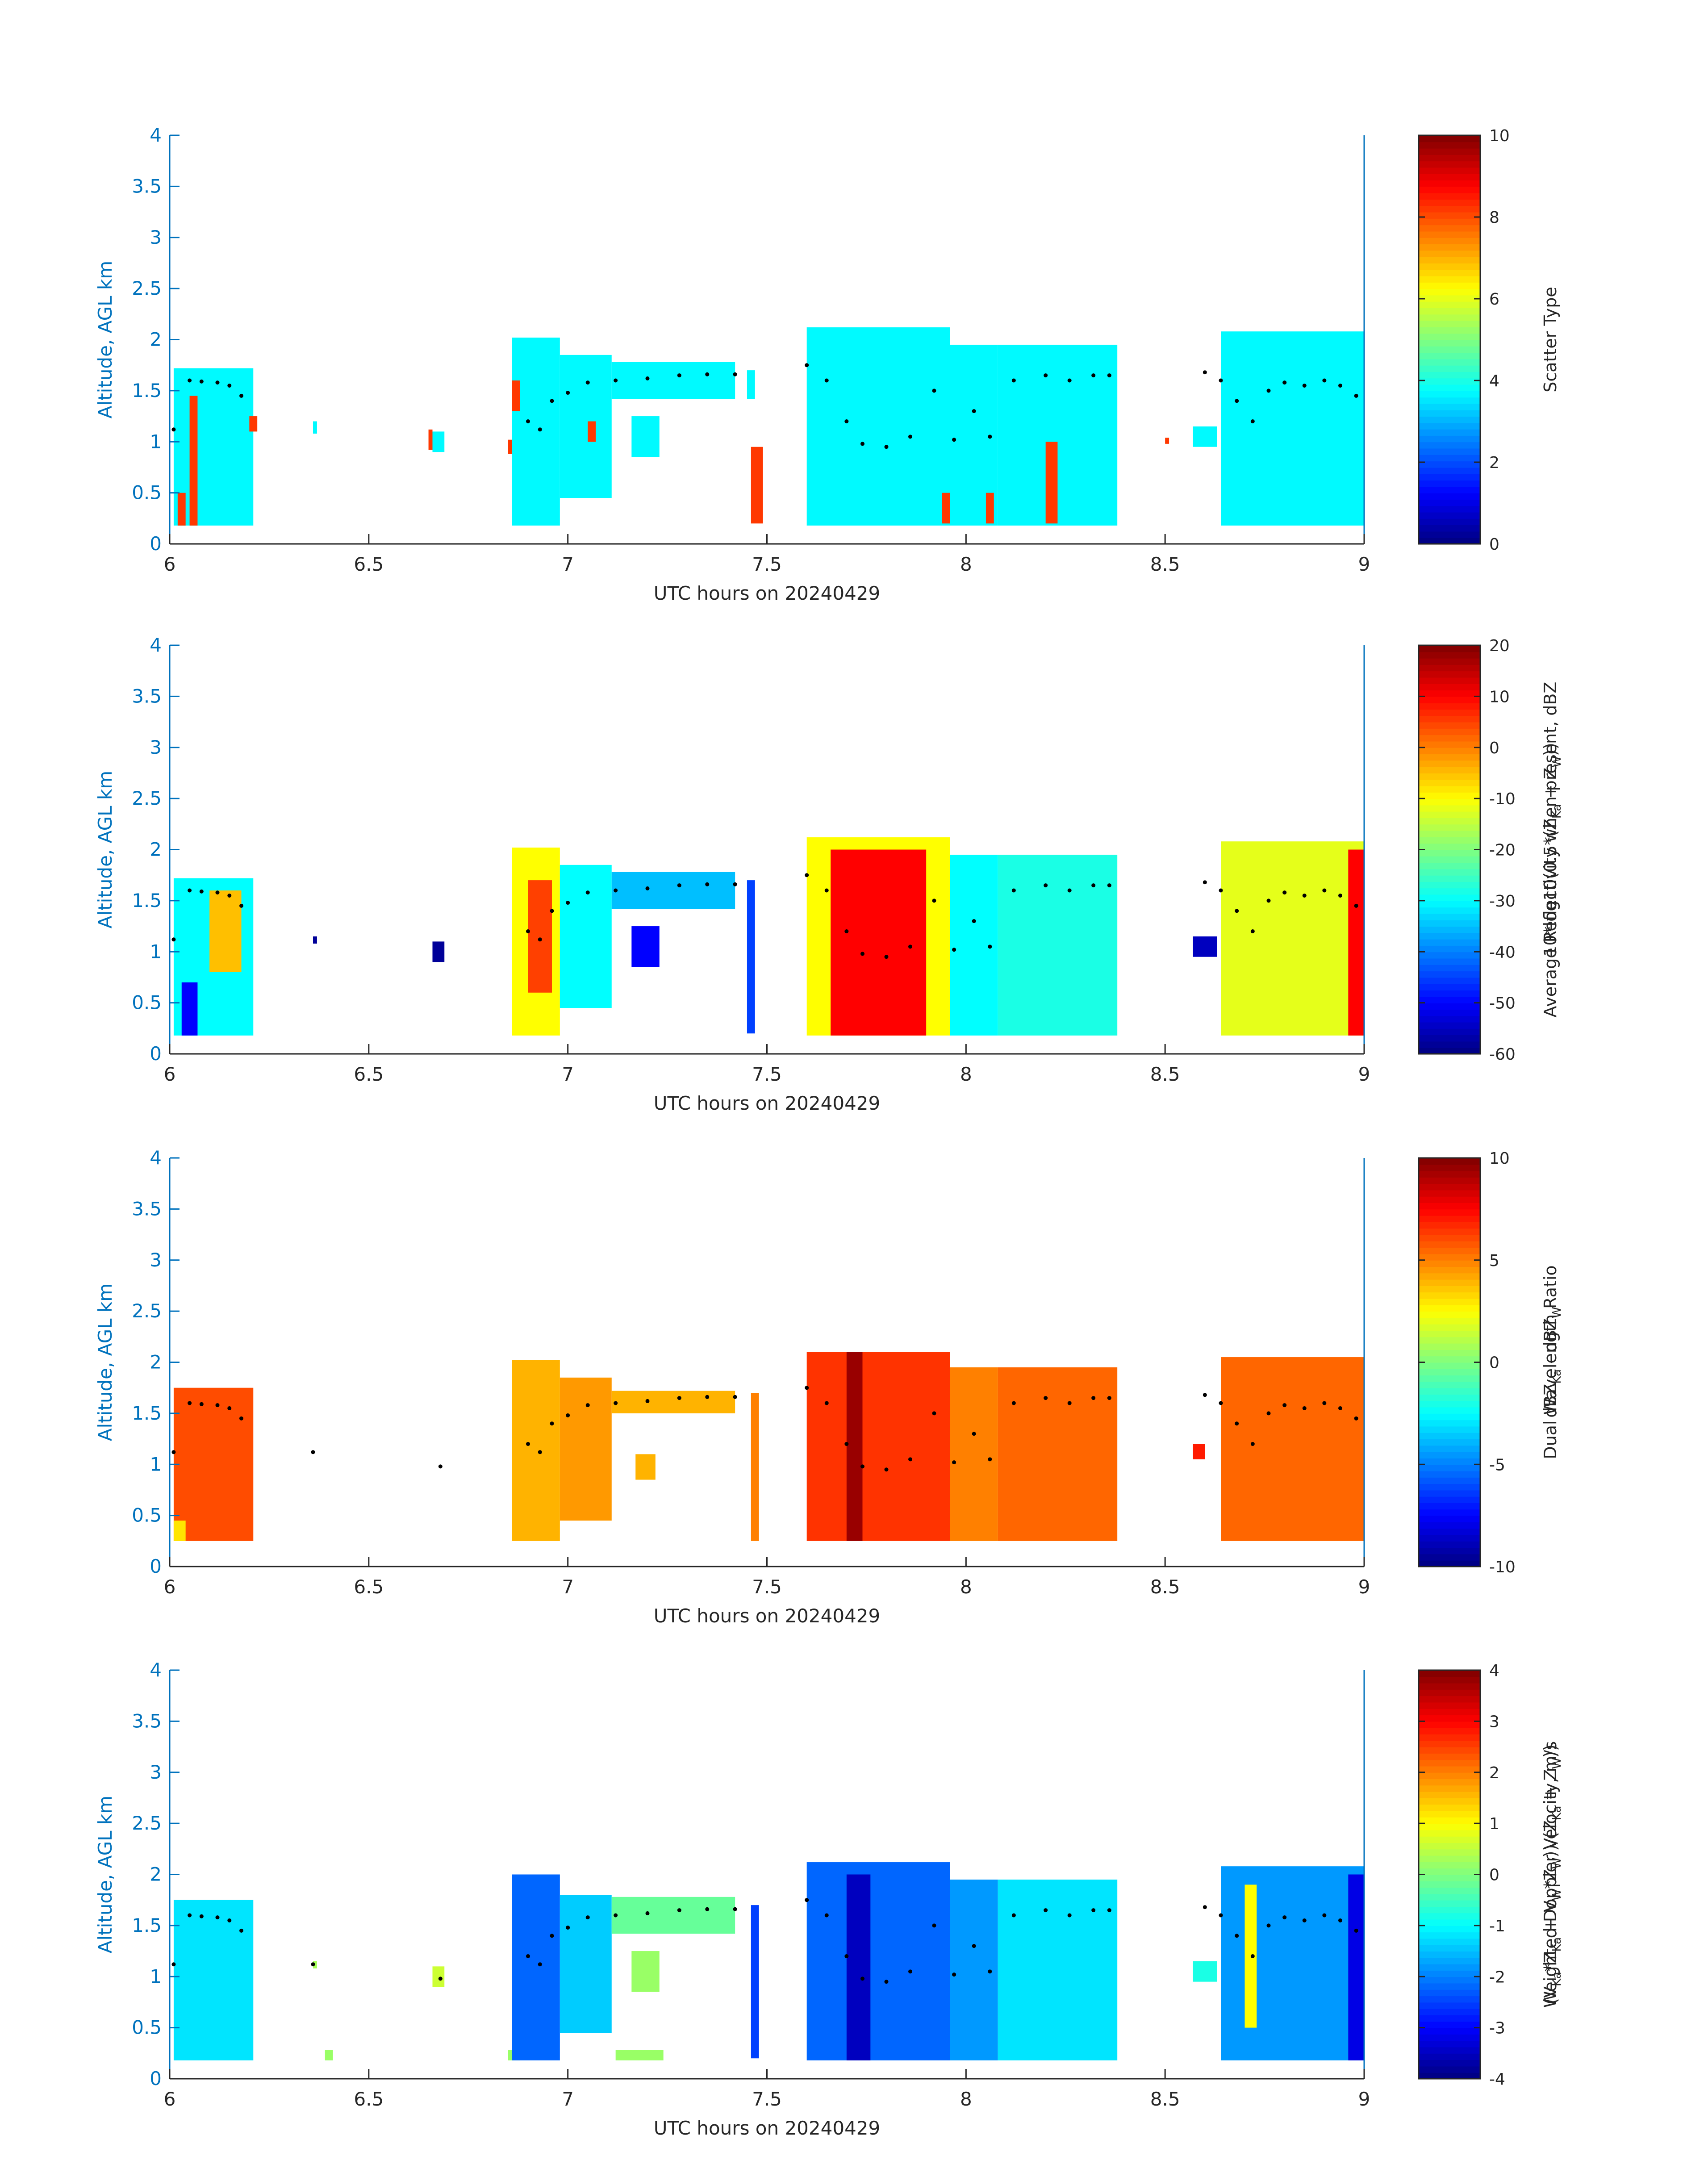 This screenshot has width=1708, height=2177. What do you see at coordinates (156, 1670) in the screenshot?
I see `y-tick-label: 4` at bounding box center [156, 1670].